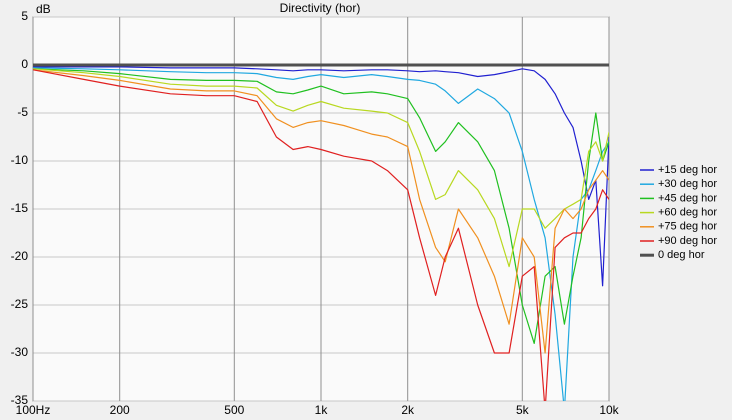  What do you see at coordinates (687, 170) in the screenshot?
I see `legend-label: +15 deg hor` at bounding box center [687, 170].